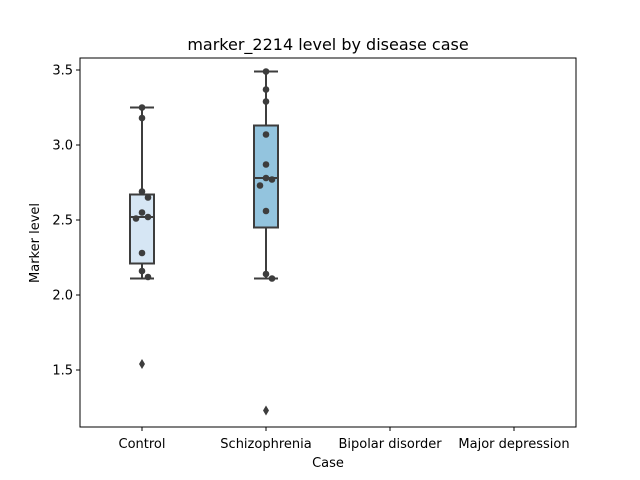 The height and width of the screenshot is (480, 640). What do you see at coordinates (328, 463) in the screenshot?
I see `x-axis-label: Case` at bounding box center [328, 463].